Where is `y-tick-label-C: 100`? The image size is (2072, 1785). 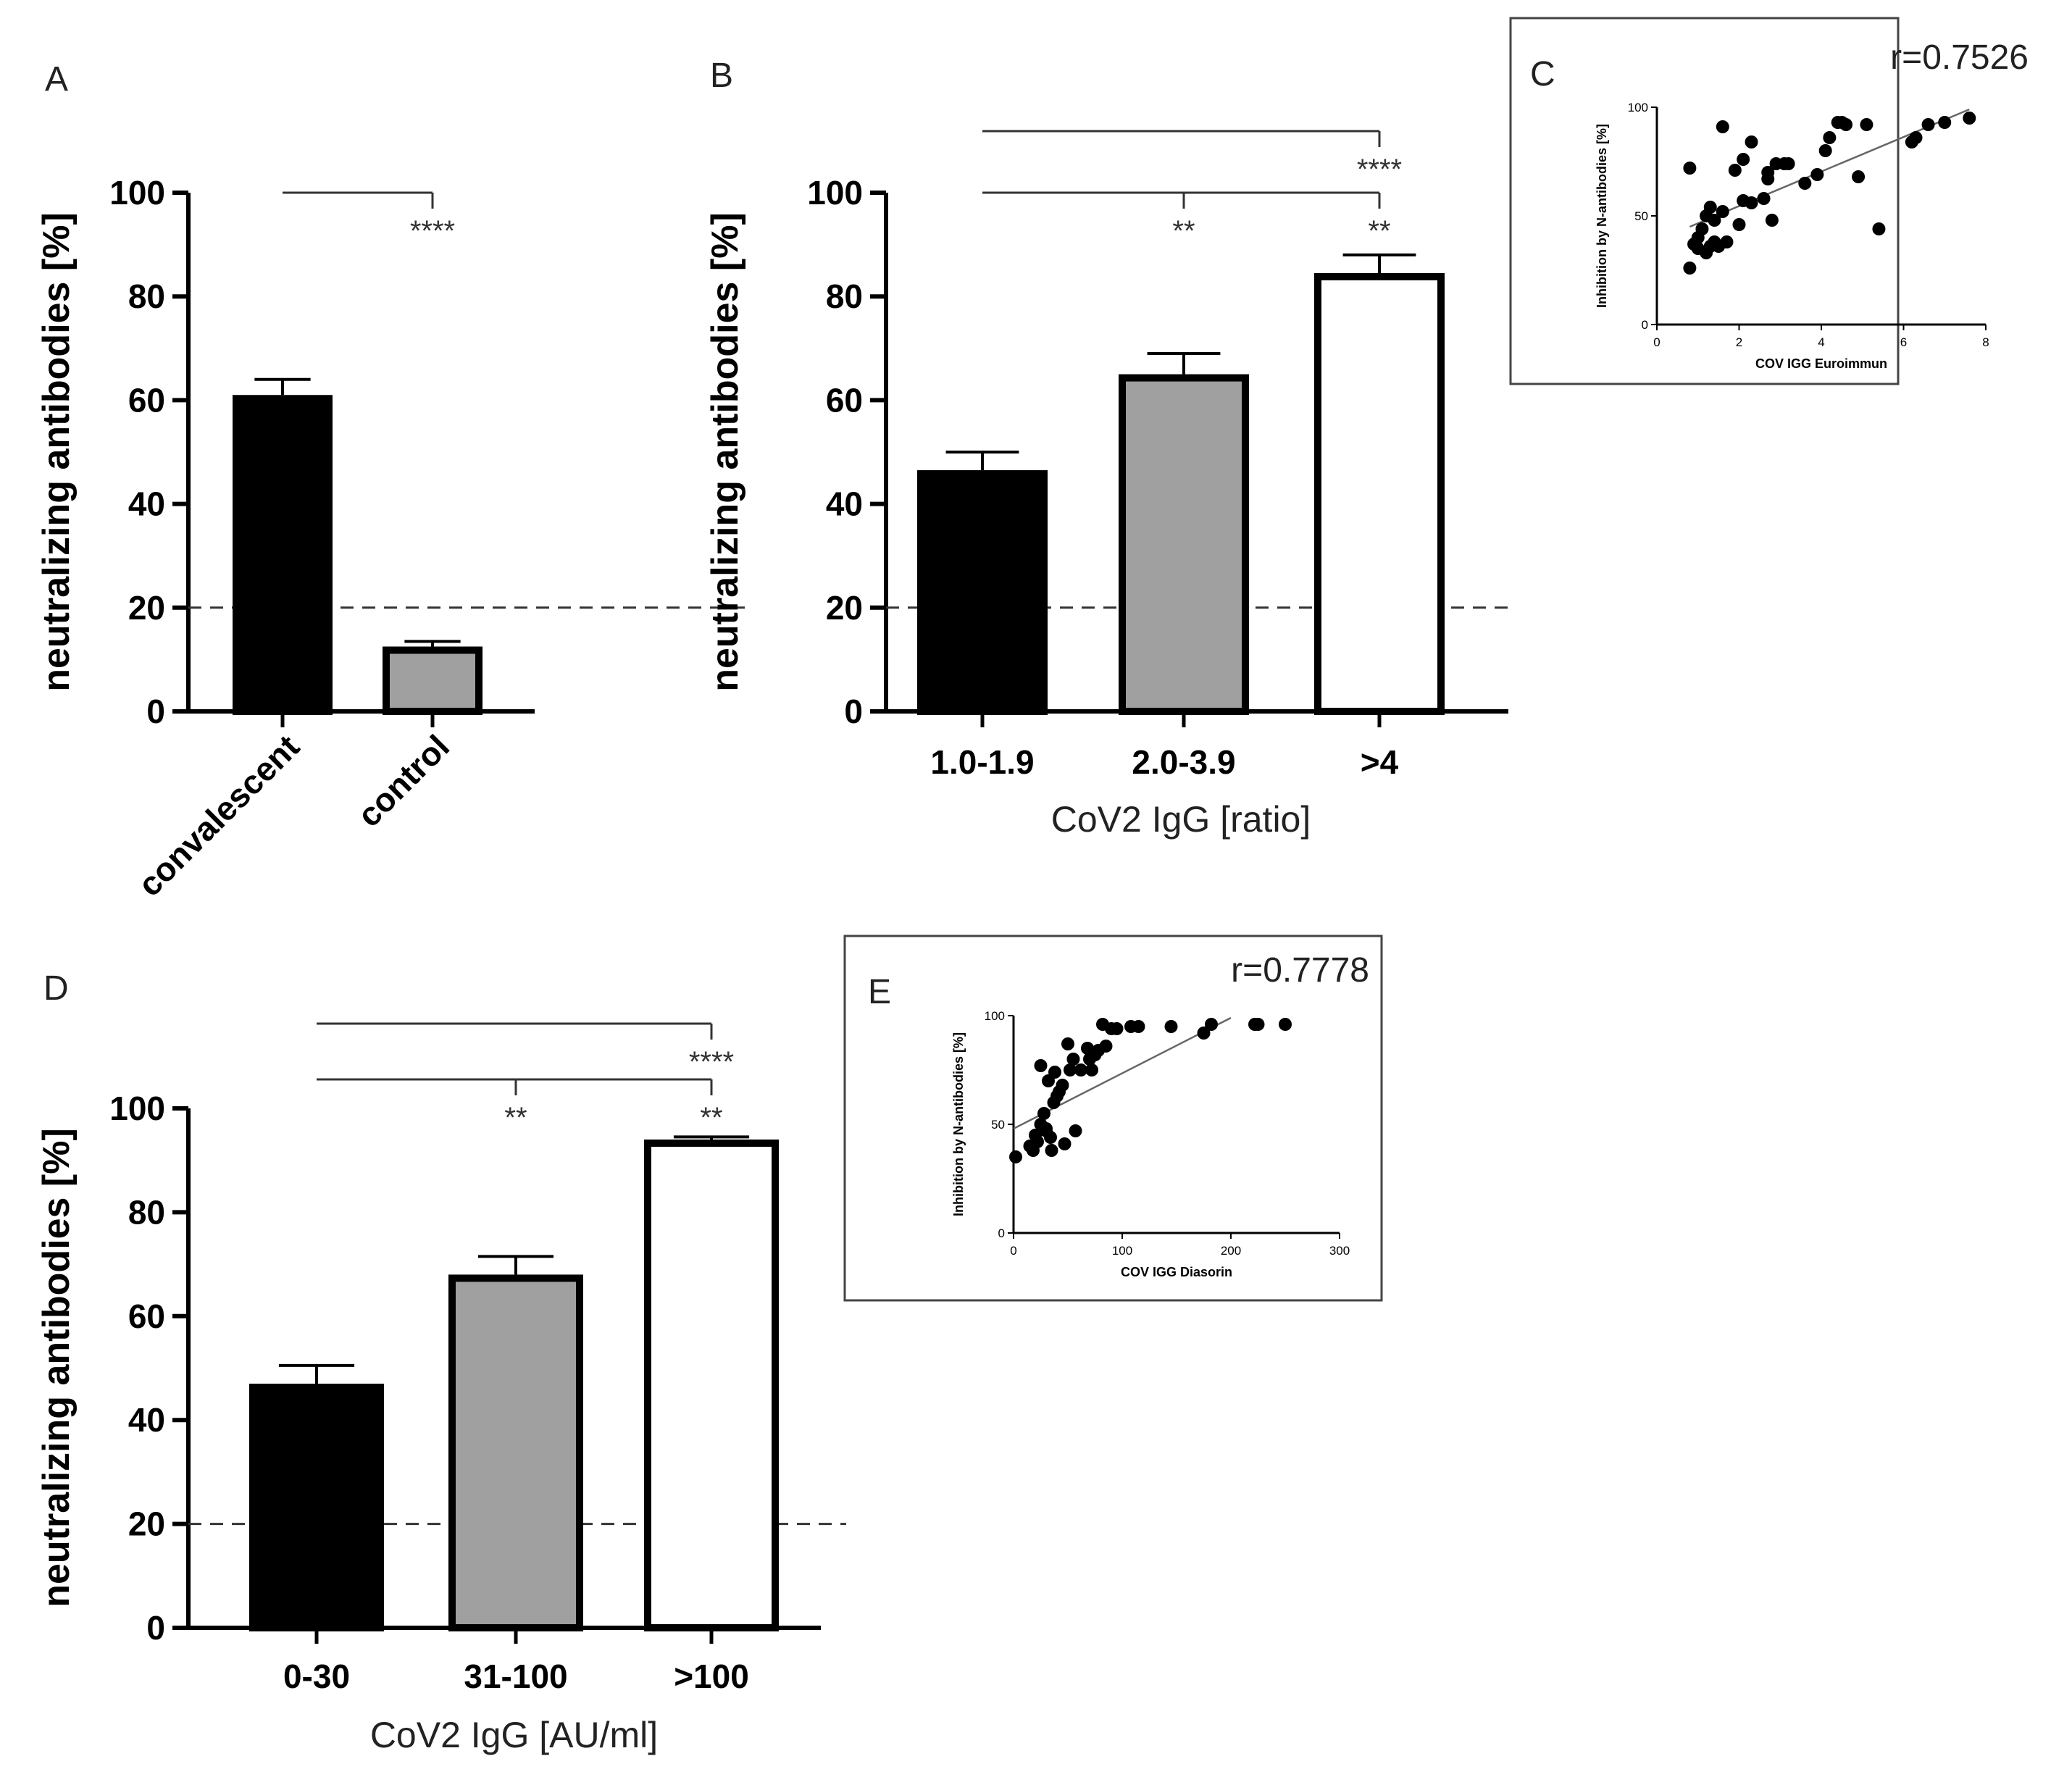 y-tick-label-C: 100 is located at coordinates (1638, 107).